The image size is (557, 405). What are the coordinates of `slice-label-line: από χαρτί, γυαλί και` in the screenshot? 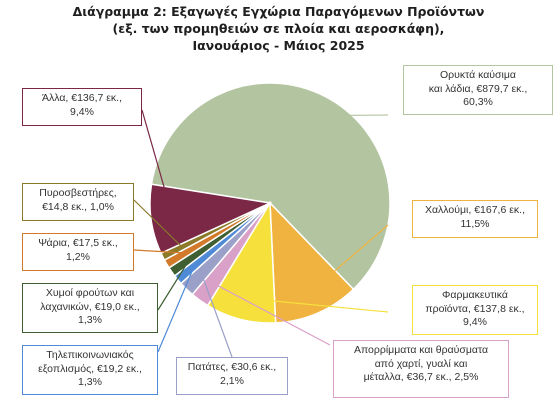 It's located at (421, 363).